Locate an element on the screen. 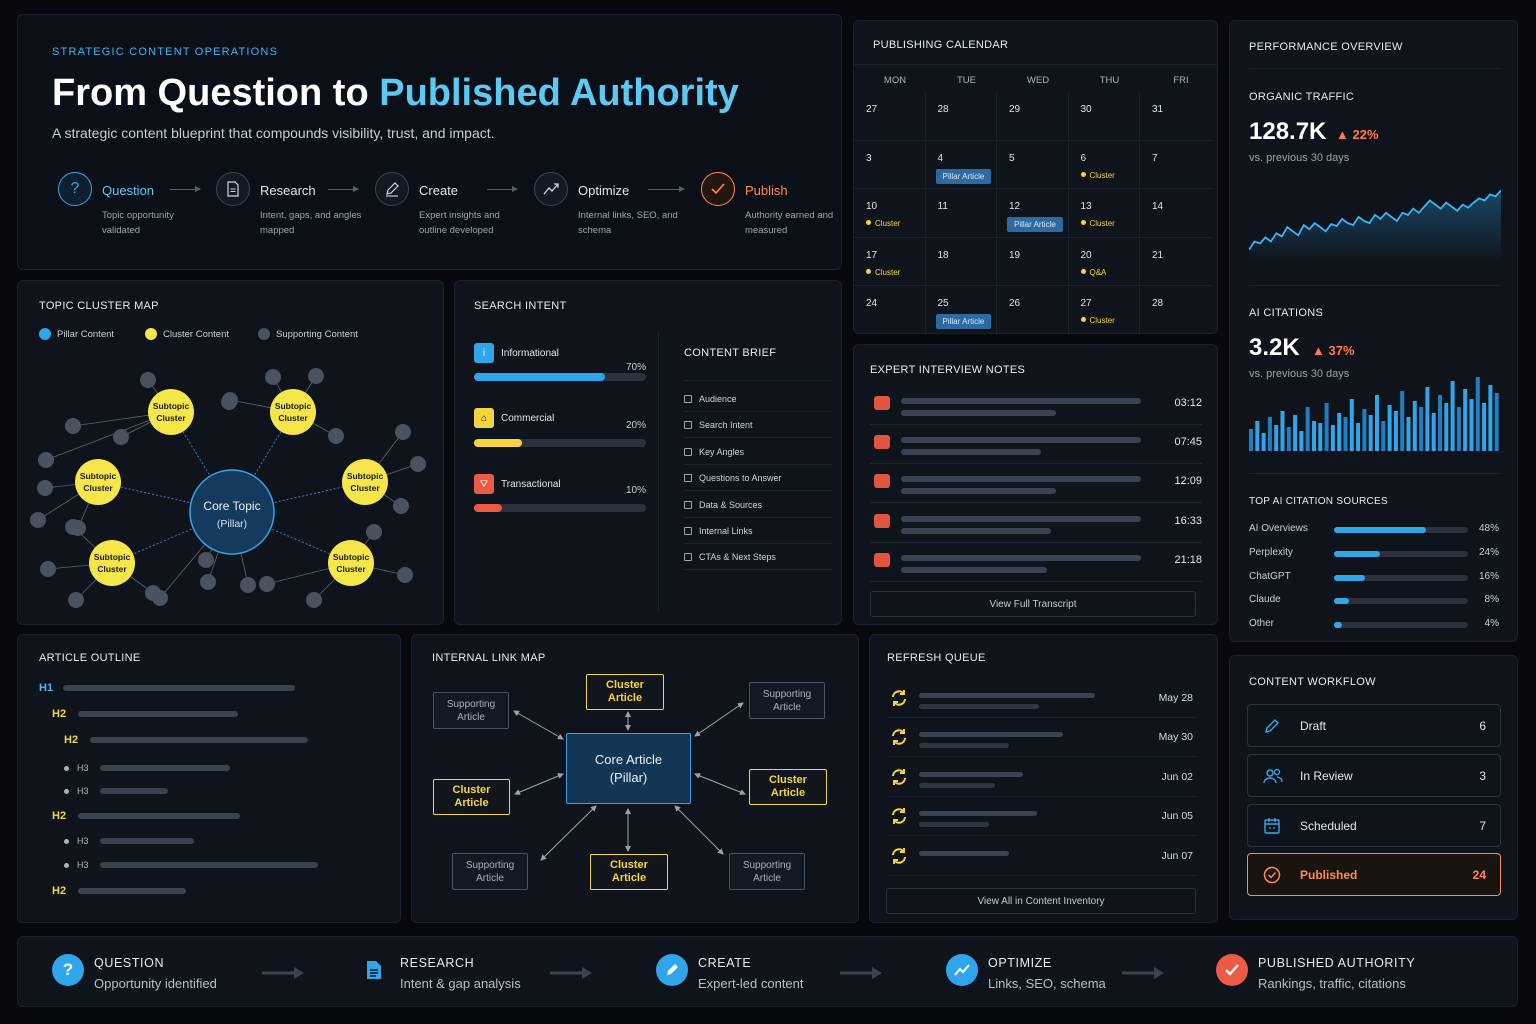 This screenshot has height=1024, width=1536. brief-item: Questions to Answer is located at coordinates (758, 482).